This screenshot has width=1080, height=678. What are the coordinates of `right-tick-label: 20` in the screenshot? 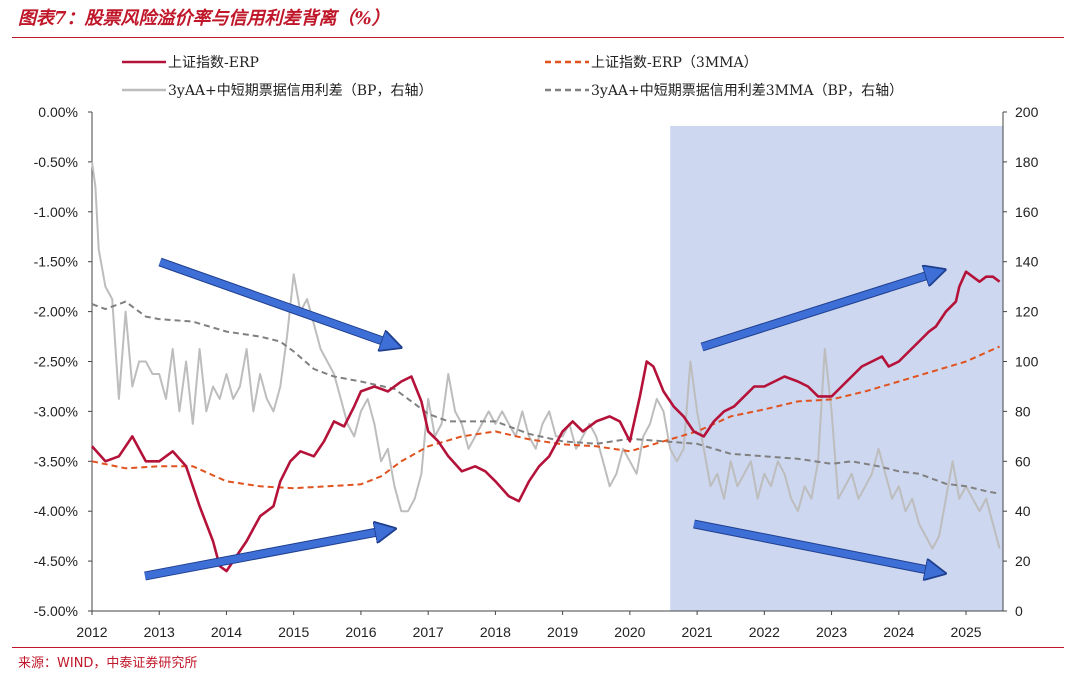 It's located at (1023, 561).